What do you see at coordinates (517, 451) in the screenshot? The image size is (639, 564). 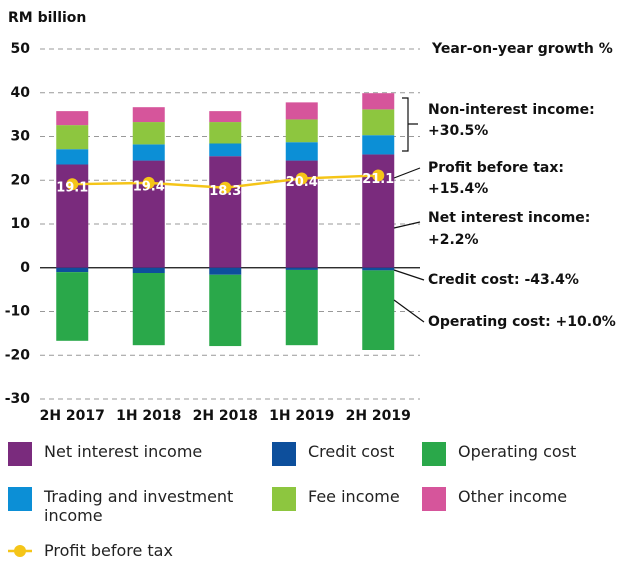 I see `legend-label: Operating cost` at bounding box center [517, 451].